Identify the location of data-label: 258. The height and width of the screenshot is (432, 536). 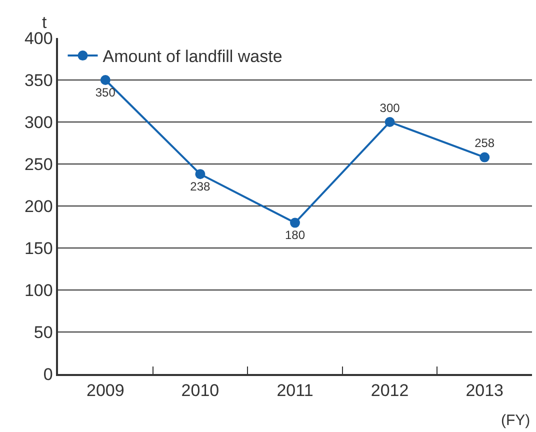
(484, 143).